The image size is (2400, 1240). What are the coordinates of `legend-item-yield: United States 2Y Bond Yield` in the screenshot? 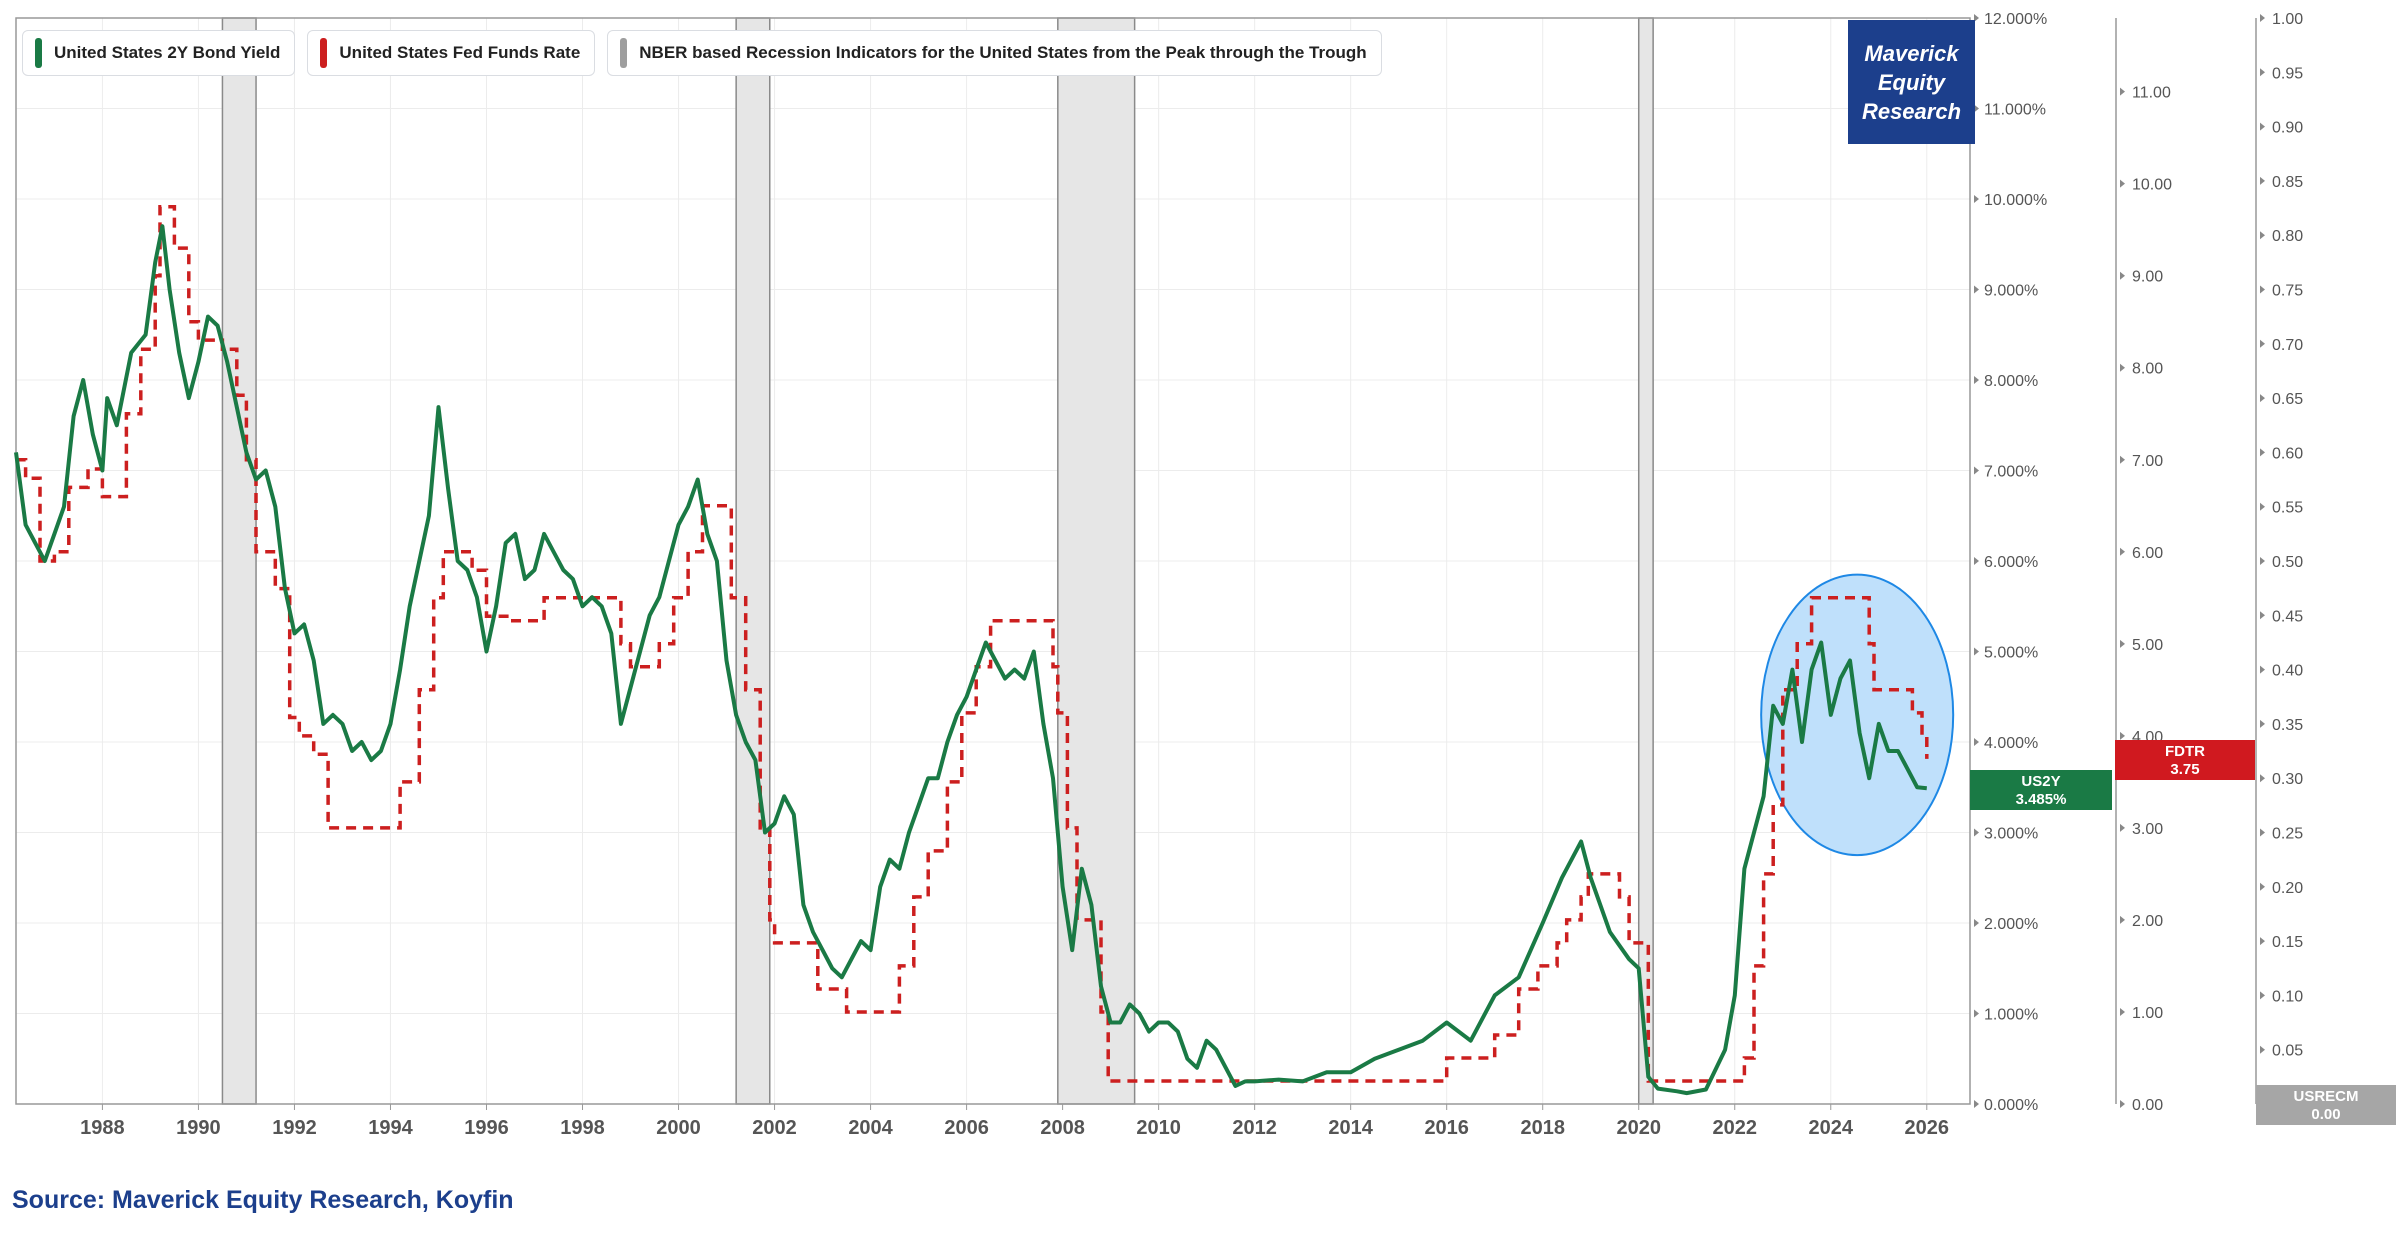 It's located at (159, 53).